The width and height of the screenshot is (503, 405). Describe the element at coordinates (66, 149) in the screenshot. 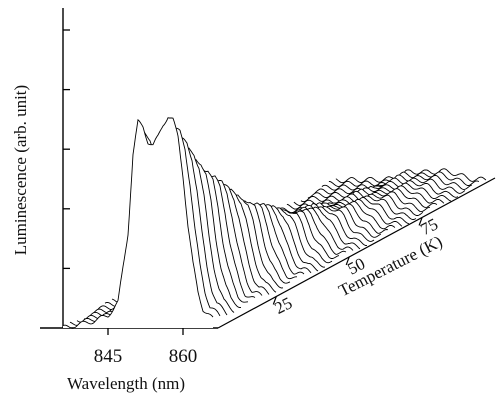

I see `y-axis-ticks` at that location.